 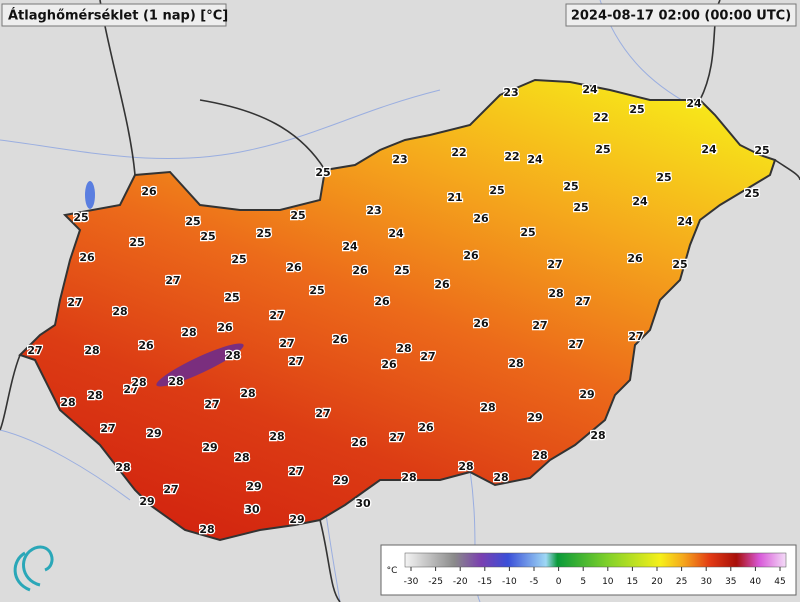 I want to click on colorbar-tick-label: 40, so click(x=756, y=582).